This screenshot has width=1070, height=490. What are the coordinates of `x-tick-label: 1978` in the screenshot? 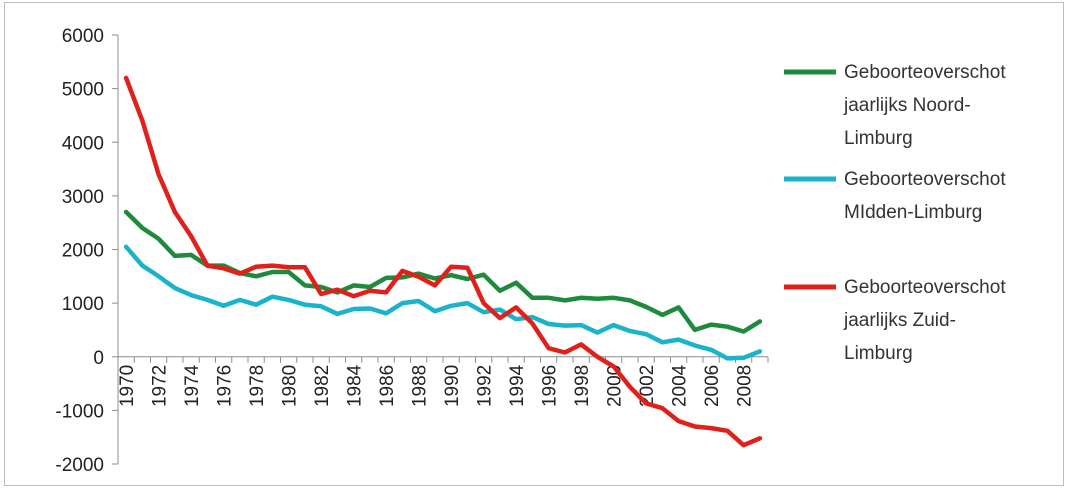 It's located at (257, 386).